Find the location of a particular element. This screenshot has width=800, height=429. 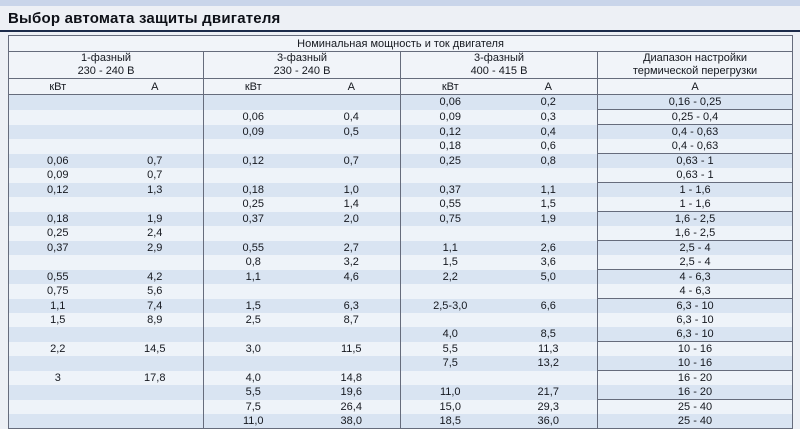

cell-current-a: 7,4 is located at coordinates (155, 305).